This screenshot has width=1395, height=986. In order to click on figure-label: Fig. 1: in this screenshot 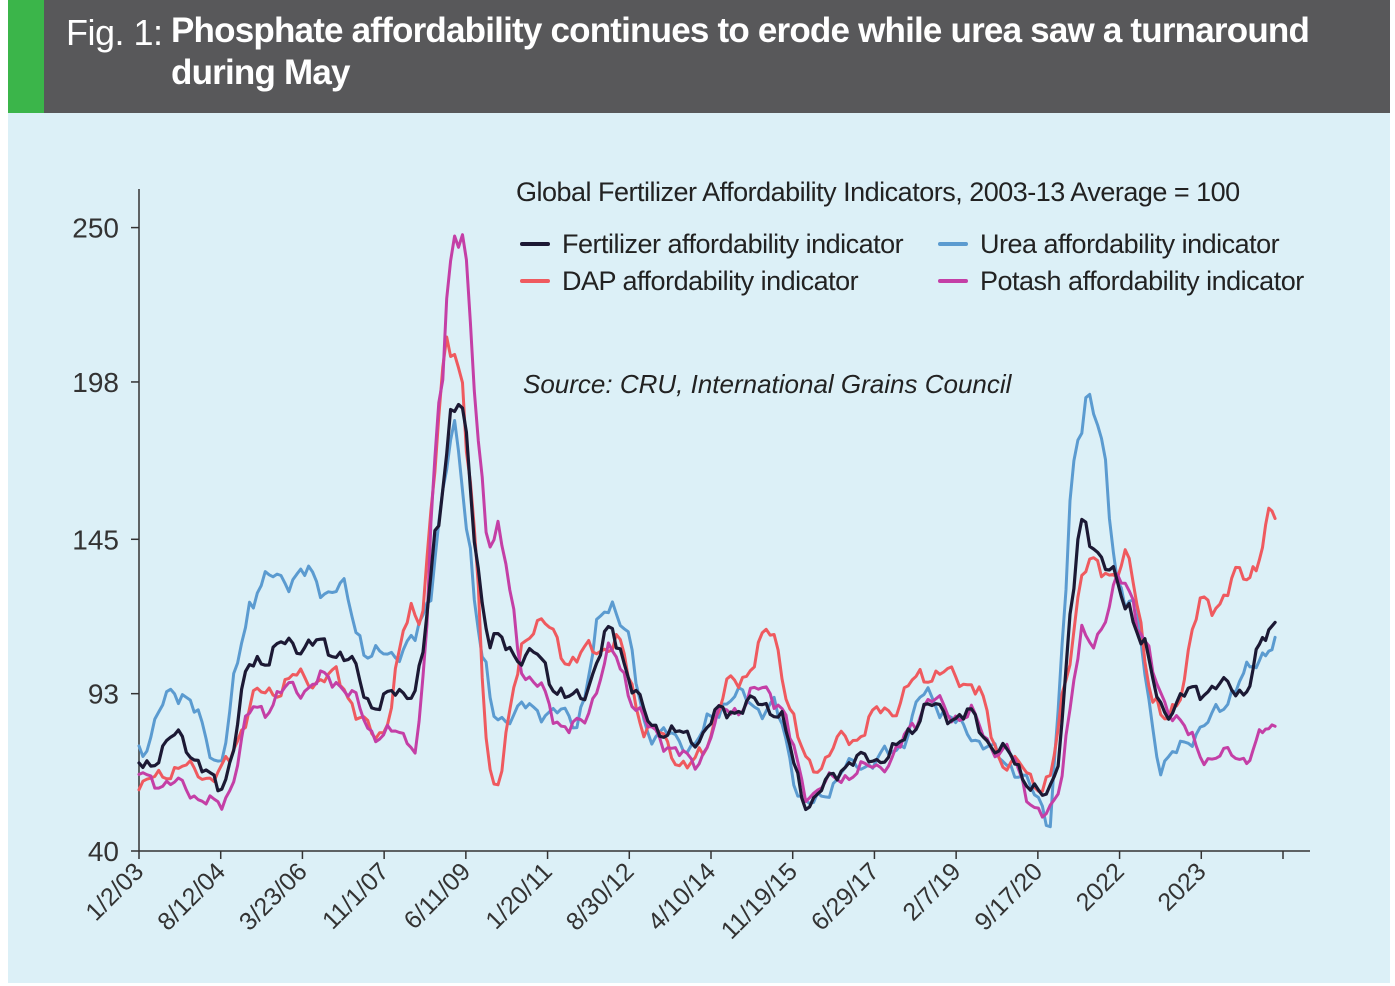, I will do `click(114, 32)`.